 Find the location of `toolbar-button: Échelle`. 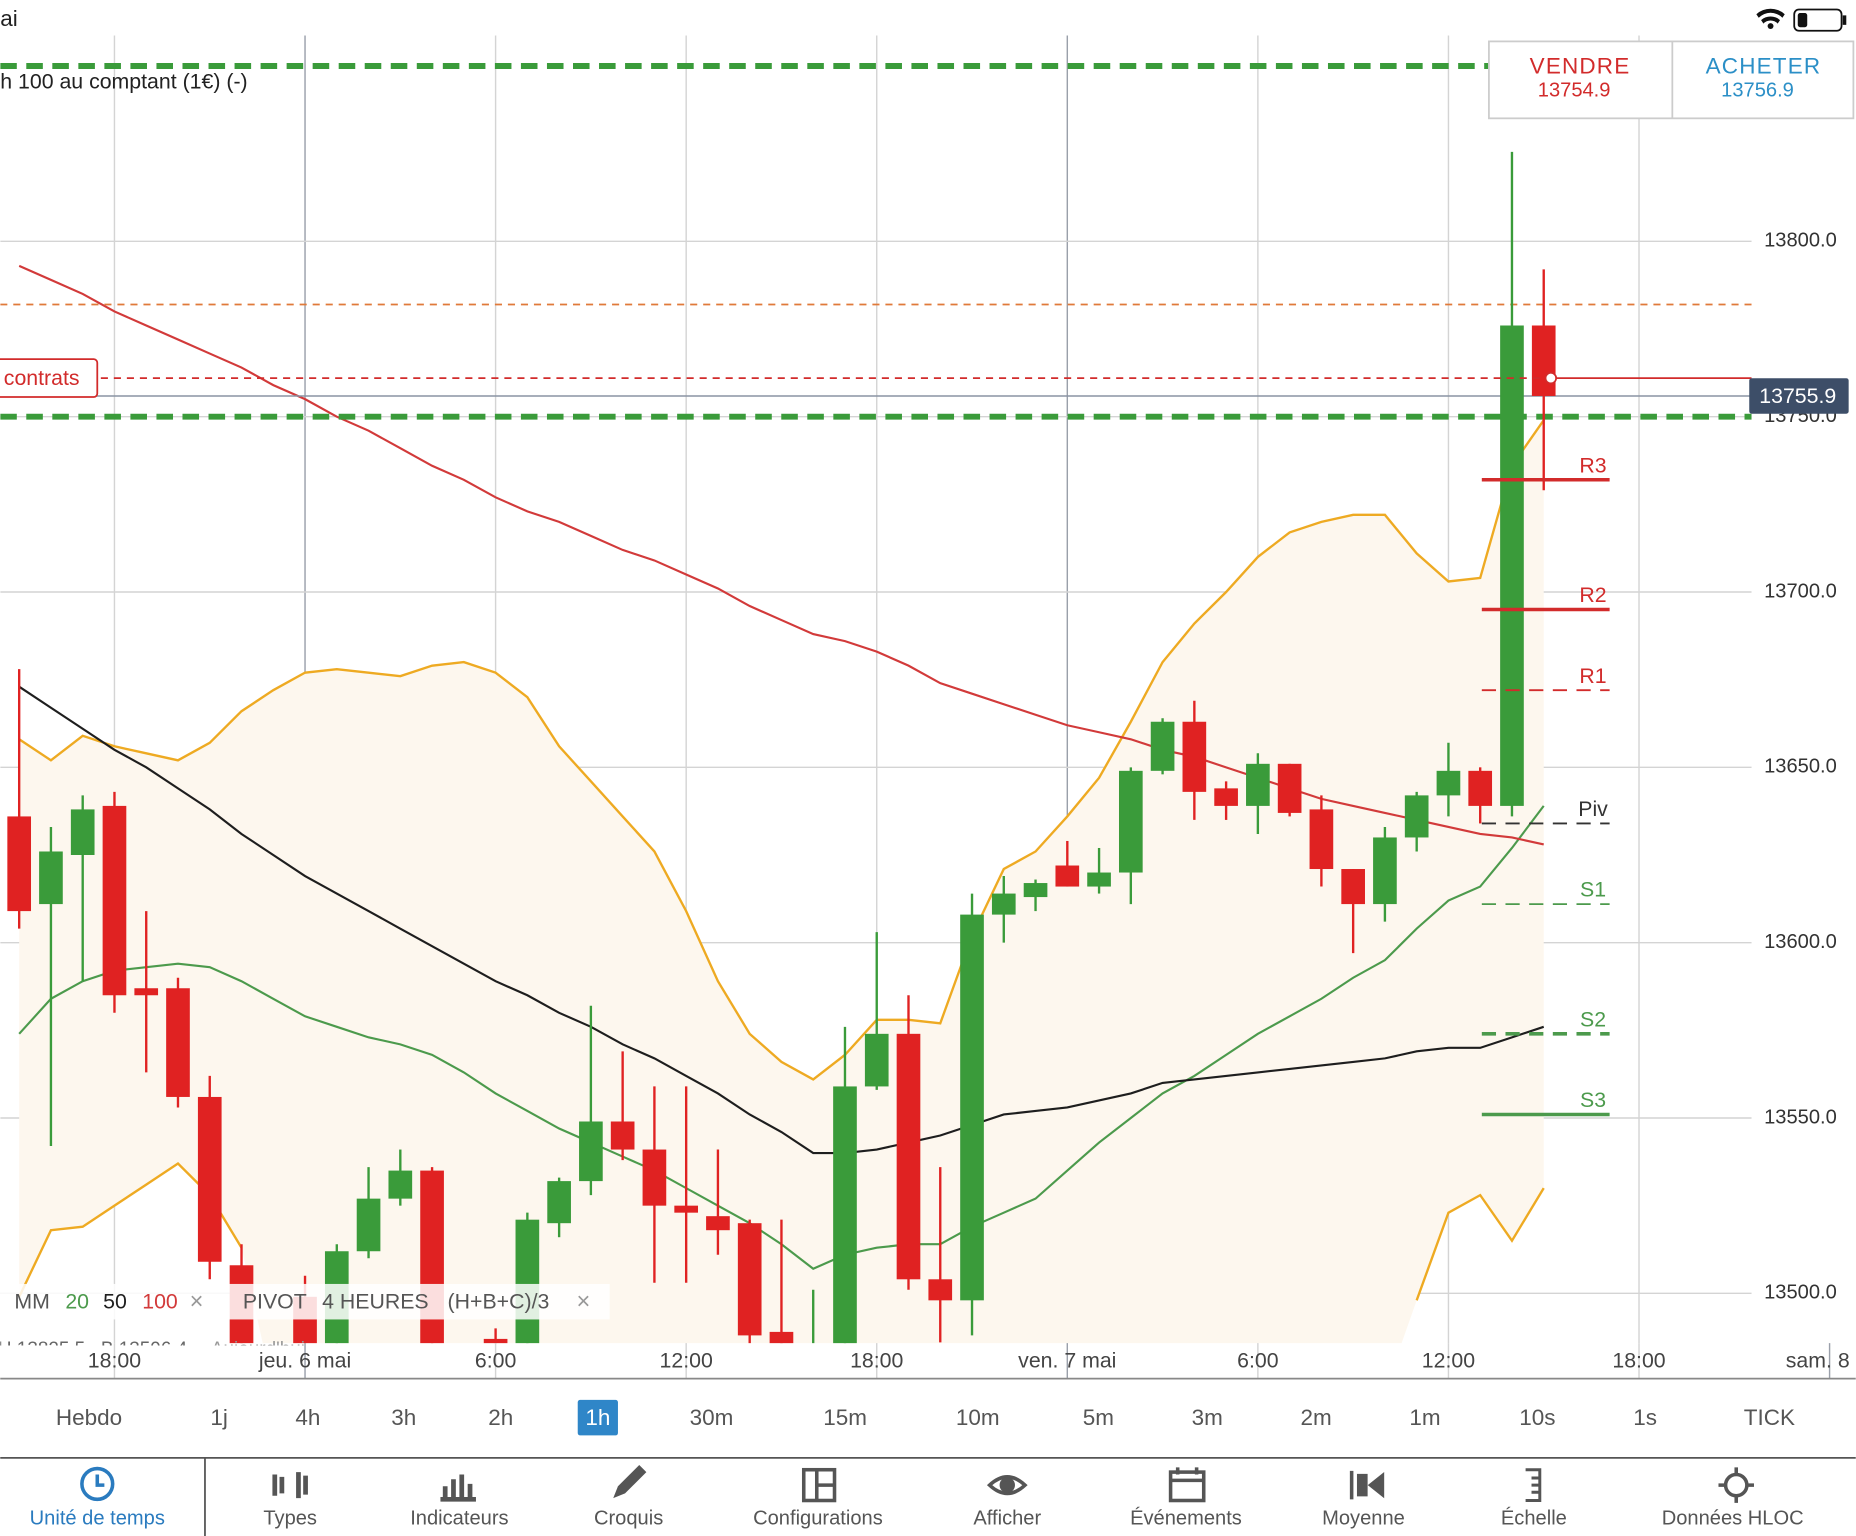

toolbar-button: Échelle is located at coordinates (1534, 1518).